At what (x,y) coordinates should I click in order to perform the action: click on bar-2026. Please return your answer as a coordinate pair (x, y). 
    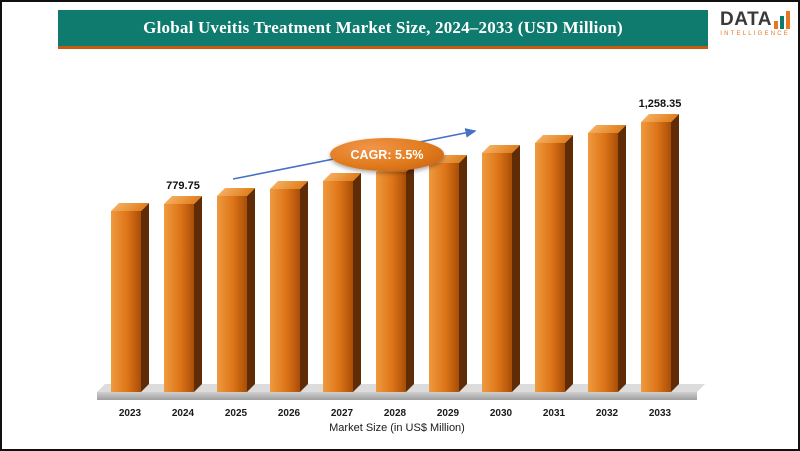
    Looking at the image, I should click on (289, 286).